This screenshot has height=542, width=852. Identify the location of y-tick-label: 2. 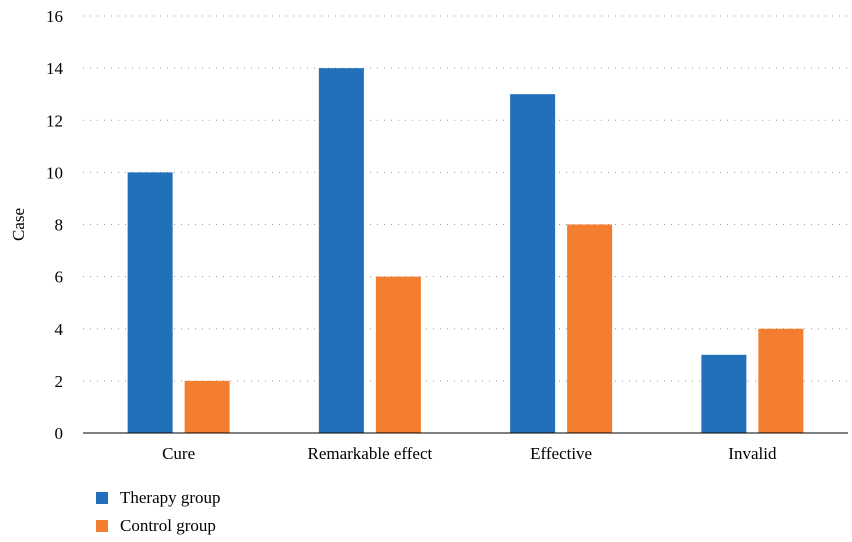
(59, 381).